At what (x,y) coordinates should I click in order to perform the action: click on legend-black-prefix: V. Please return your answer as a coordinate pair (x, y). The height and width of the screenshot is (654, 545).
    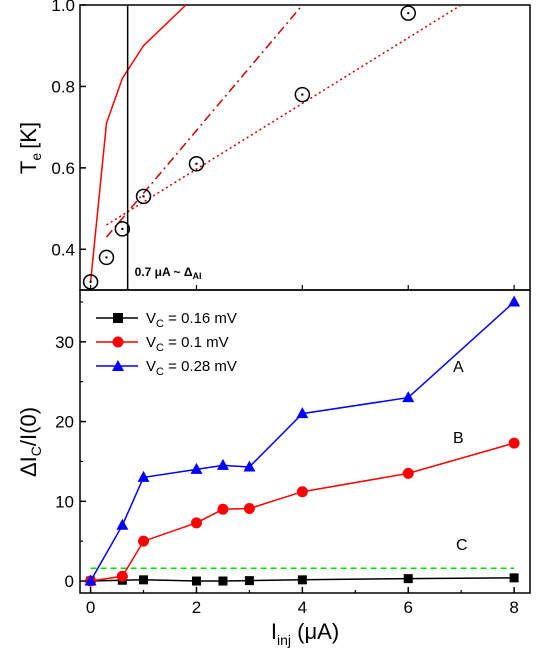
    Looking at the image, I should click on (151, 318).